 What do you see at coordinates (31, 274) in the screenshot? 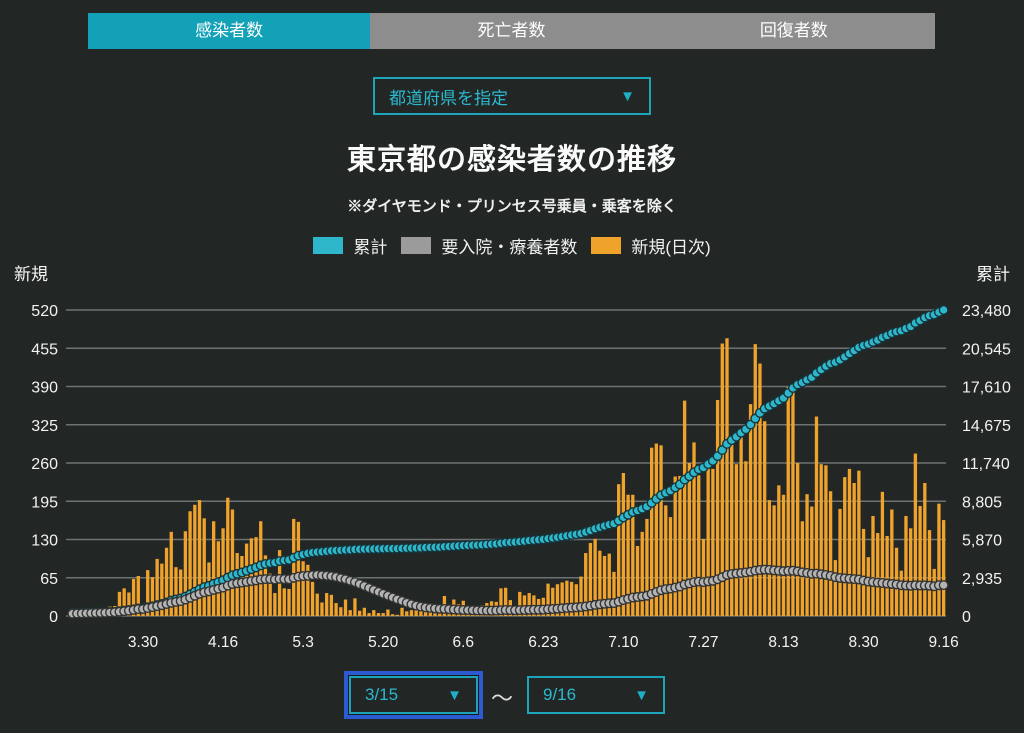
I see `left-axis-title: 新規` at bounding box center [31, 274].